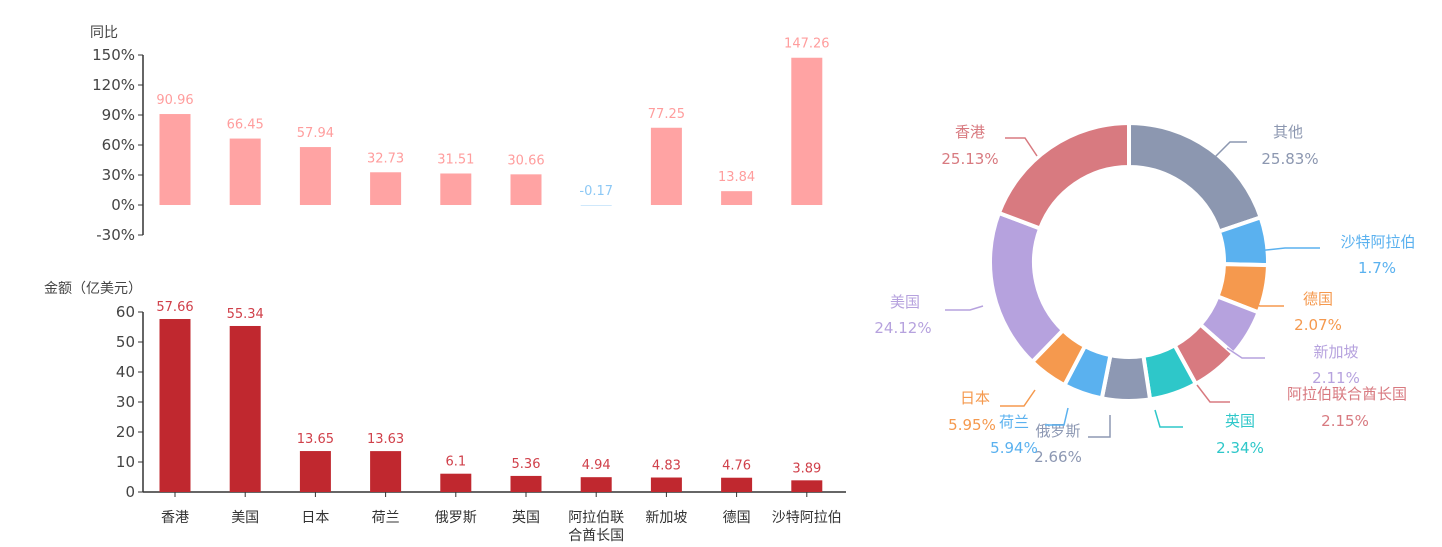 The width and height of the screenshot is (1442, 547). I want to click on slice-name-label: 荷兰, so click(1014, 422).